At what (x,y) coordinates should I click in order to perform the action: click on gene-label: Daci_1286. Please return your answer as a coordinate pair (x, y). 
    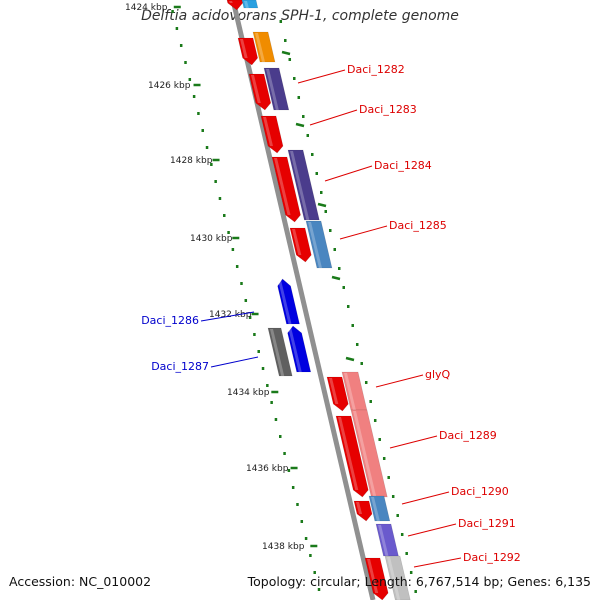
    Looking at the image, I should click on (170, 320).